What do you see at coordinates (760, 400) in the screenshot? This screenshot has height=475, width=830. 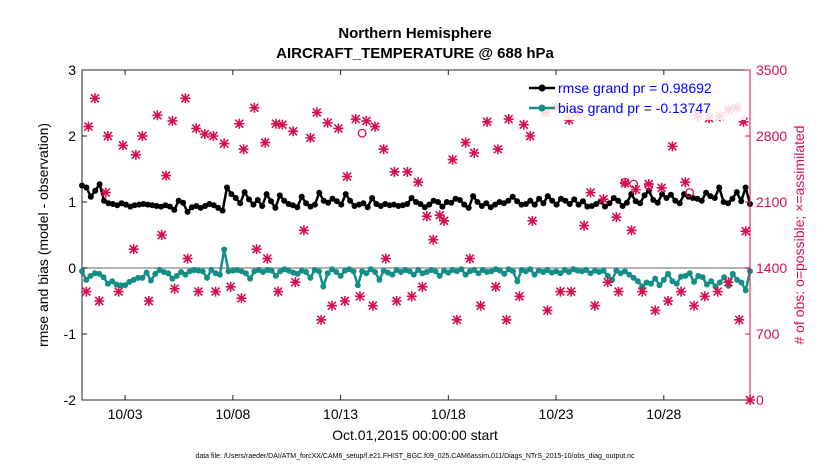 I see `y-right-tick-label: 0` at bounding box center [760, 400].